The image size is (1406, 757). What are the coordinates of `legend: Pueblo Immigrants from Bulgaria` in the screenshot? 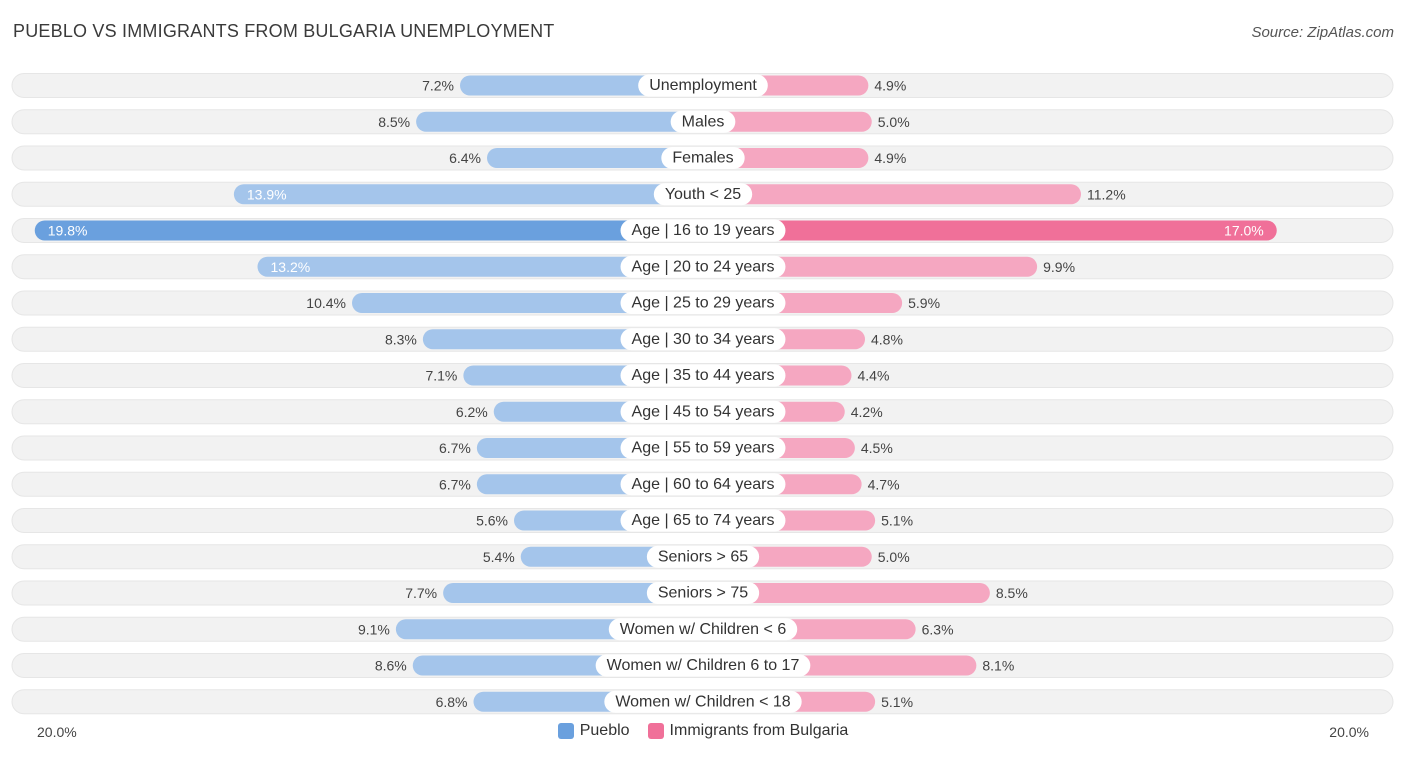 It's located at (703, 731).